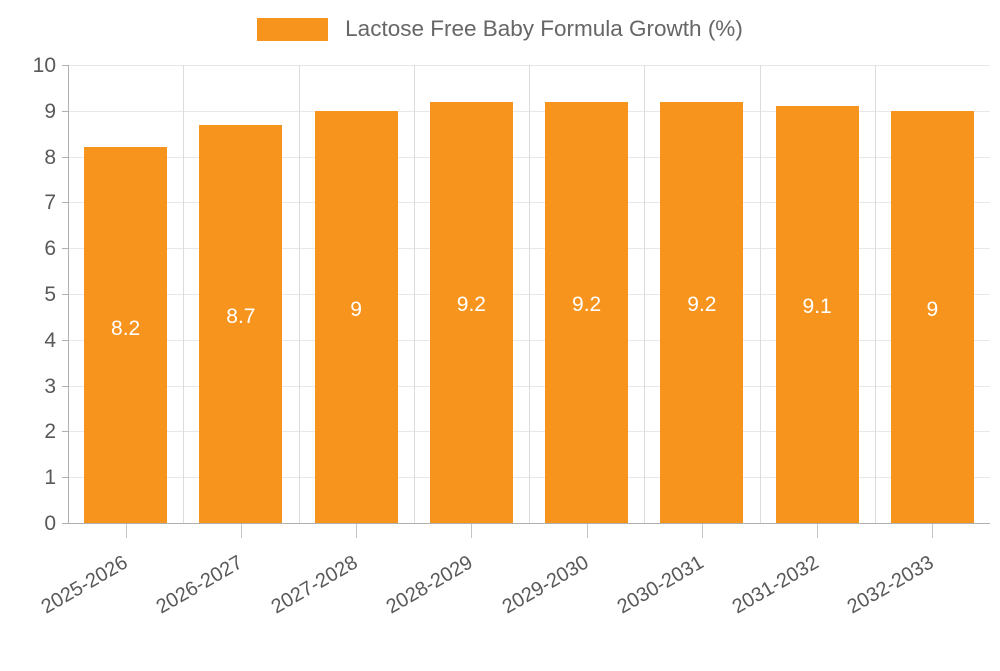 The width and height of the screenshot is (1000, 671). I want to click on y-axis-tick-label: 5, so click(50, 294).